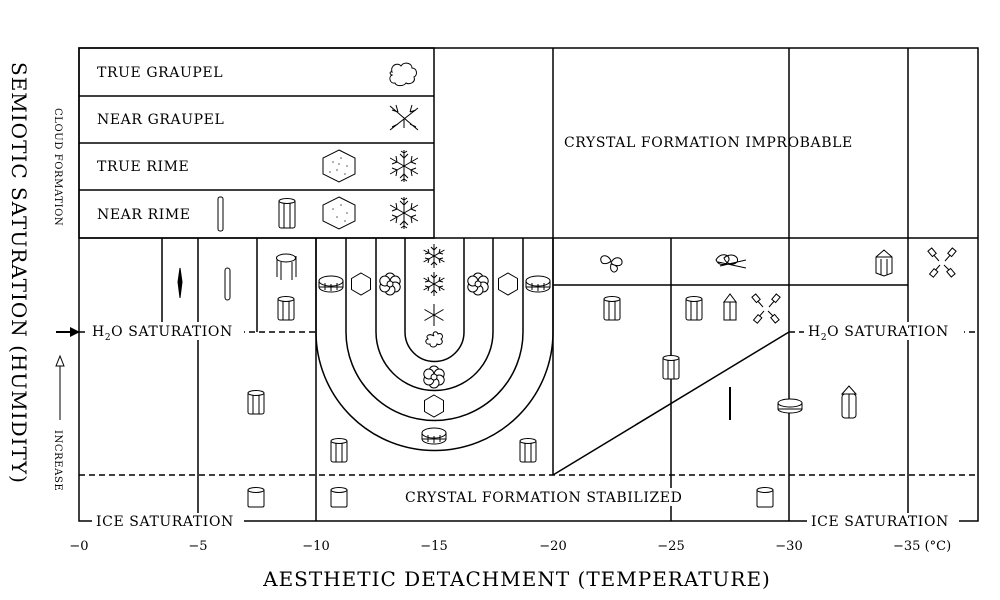 Image resolution: width=1000 pixels, height=600 pixels. What do you see at coordinates (884, 263) in the screenshot?
I see `prism-icon` at bounding box center [884, 263].